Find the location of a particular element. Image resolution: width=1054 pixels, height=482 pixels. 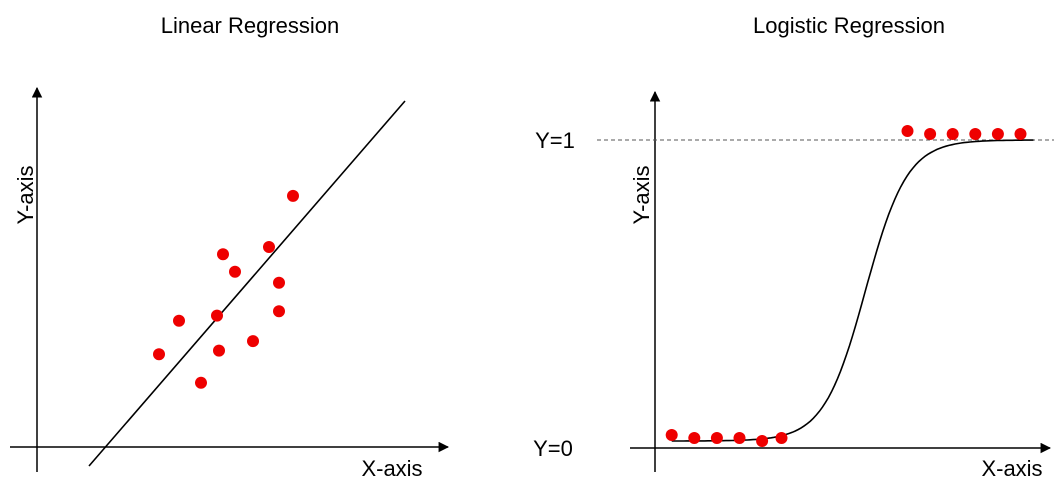

linear-x-axis-label: X-axis is located at coordinates (391, 468).